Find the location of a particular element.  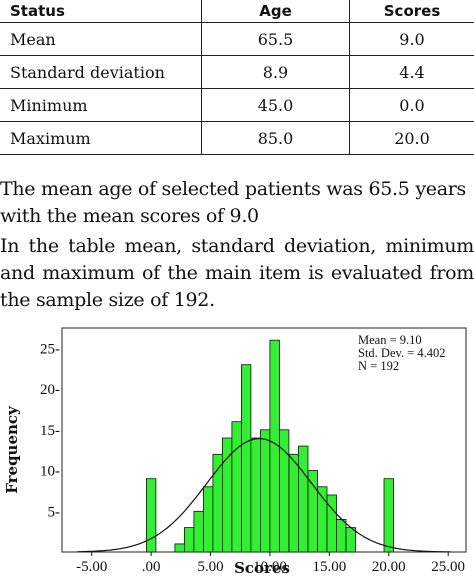

y-axis-title: Frequency is located at coordinates (12, 449).